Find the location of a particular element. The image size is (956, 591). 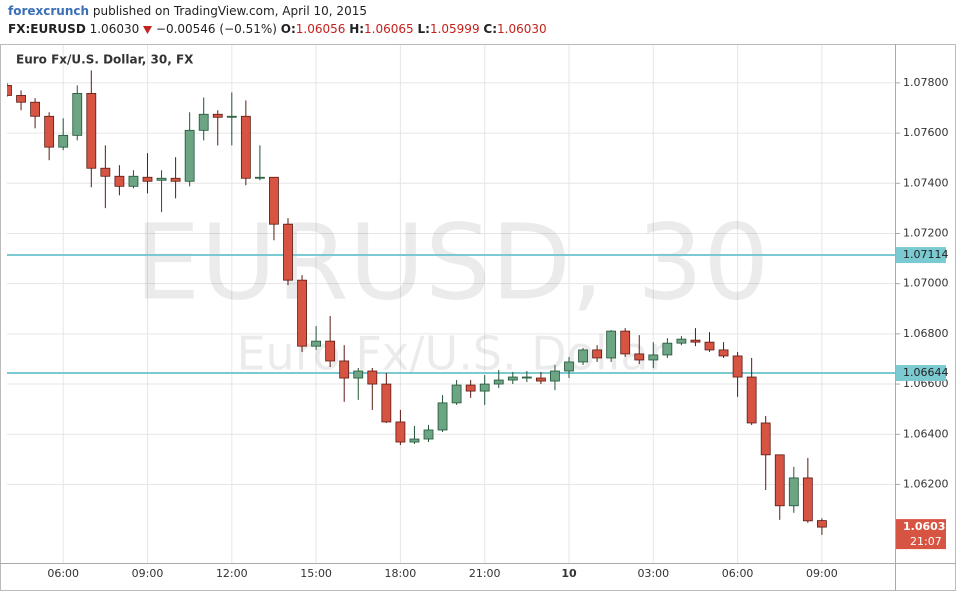

ohlc-label: O: is located at coordinates (288, 29).